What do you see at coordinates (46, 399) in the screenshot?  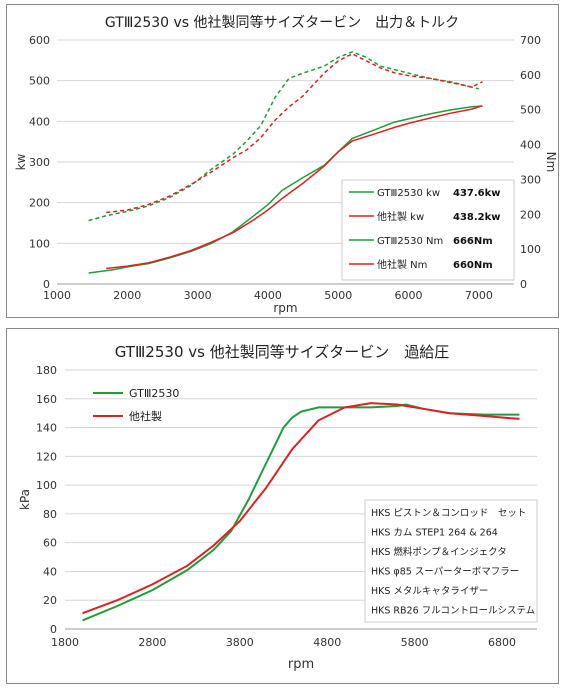 I see `y-tick-label: 160` at bounding box center [46, 399].